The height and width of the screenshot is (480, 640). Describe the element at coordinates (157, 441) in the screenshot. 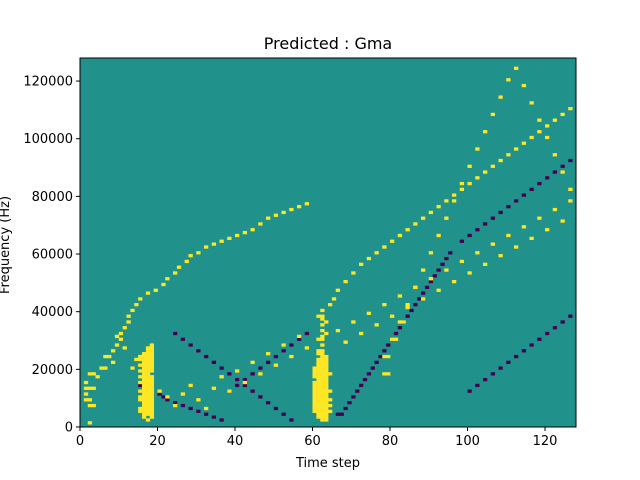

I see `x-tick-label: 20` at that location.